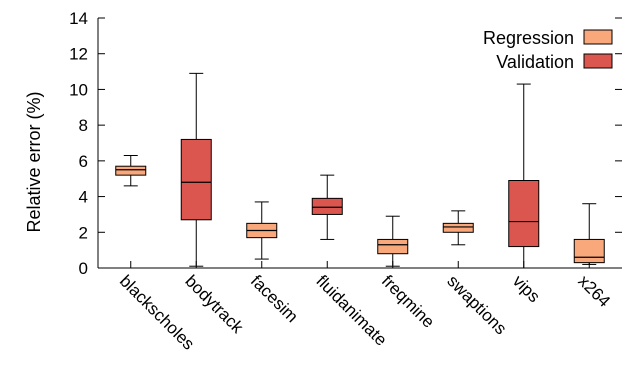  Describe the element at coordinates (598, 37) in the screenshot. I see `legend-swatch-regression` at that location.